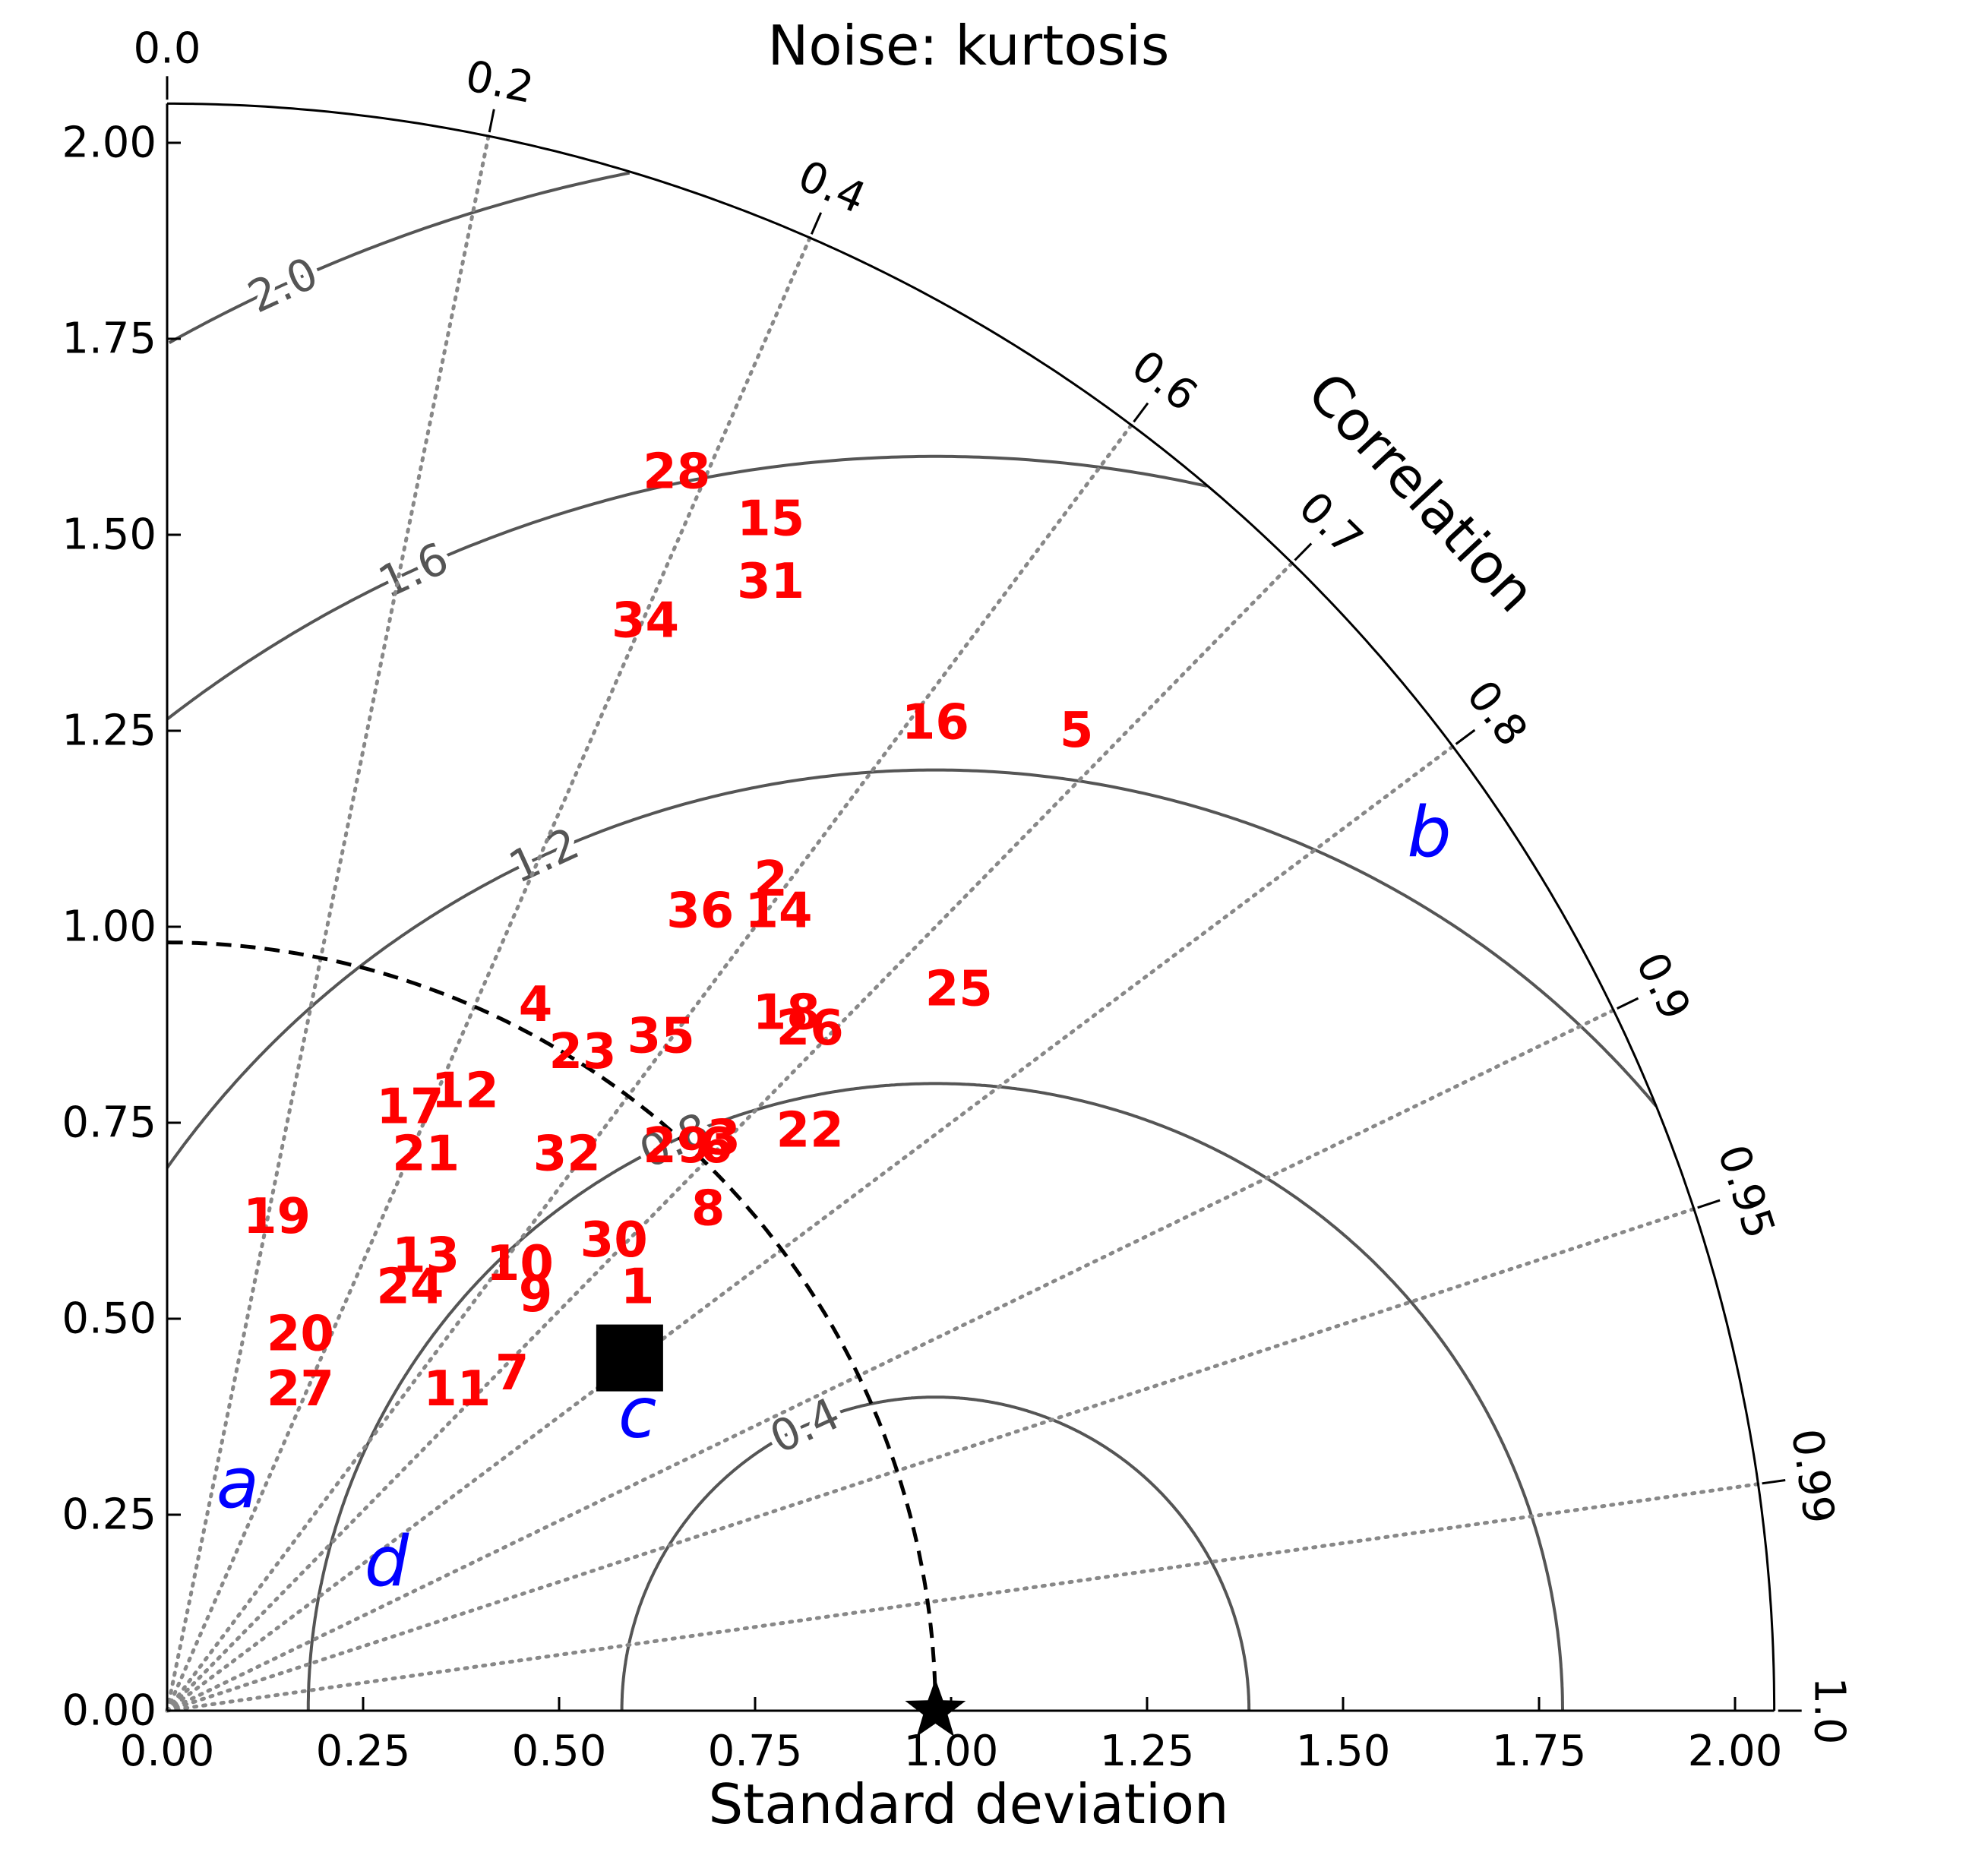 The width and height of the screenshot is (1988, 1852). Describe the element at coordinates (716, 1146) in the screenshot. I see `model-point-label: 6` at that location.